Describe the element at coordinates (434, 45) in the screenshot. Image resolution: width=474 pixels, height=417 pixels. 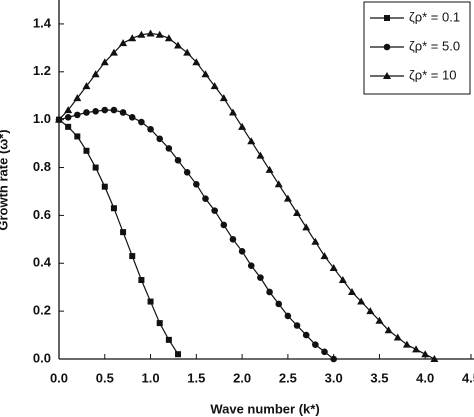
I see `legend-label: ζρ* = 5.0` at that location.